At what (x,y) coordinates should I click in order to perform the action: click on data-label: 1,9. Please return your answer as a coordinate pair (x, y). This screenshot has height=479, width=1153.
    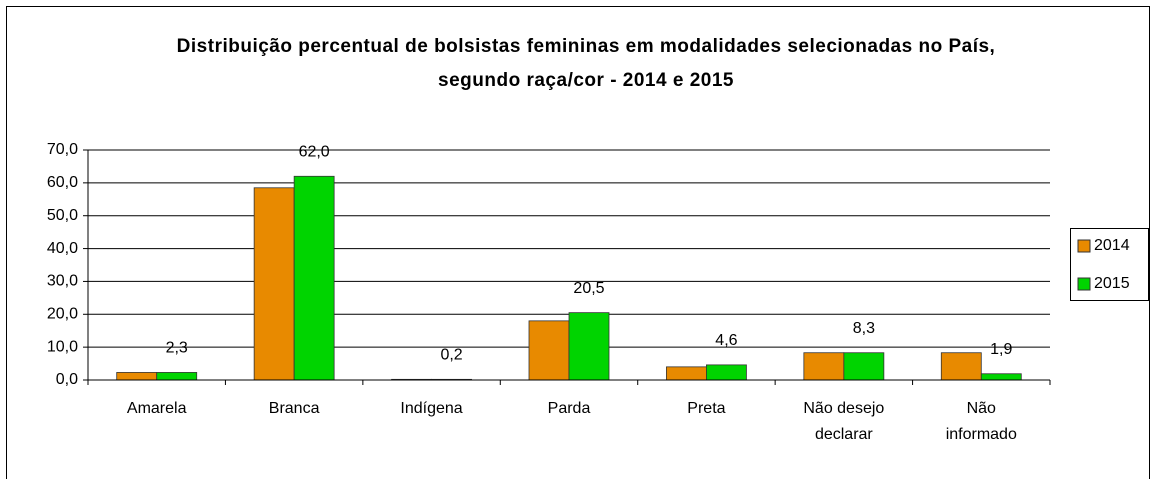
    Looking at the image, I should click on (1001, 349).